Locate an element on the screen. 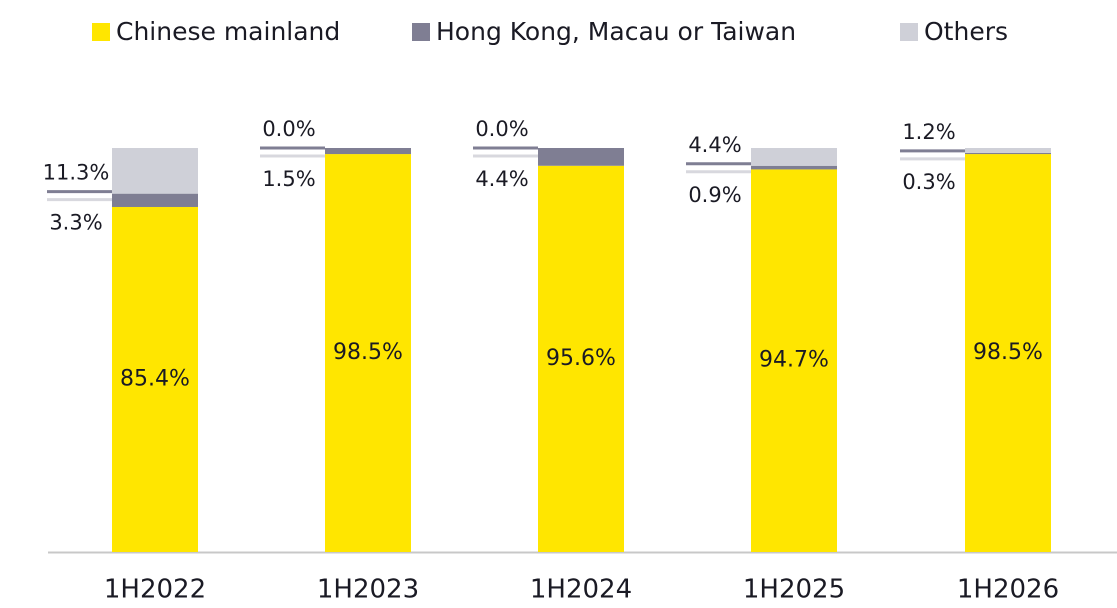 This screenshot has width=1117, height=608. data-label: 94.7% is located at coordinates (794, 360).